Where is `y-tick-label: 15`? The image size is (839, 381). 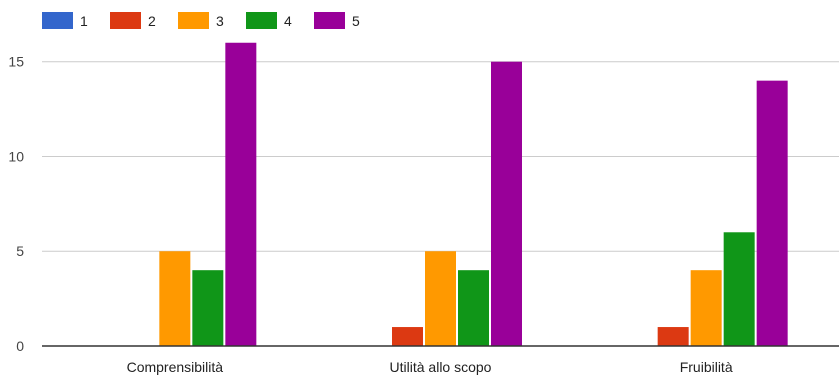
y-tick-label: 15 is located at coordinates (16, 62).